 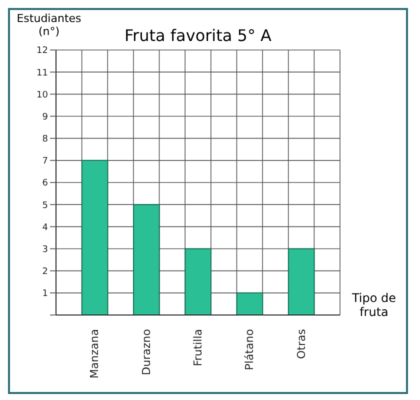 I want to click on y-tick-label: 1, so click(x=45, y=294).